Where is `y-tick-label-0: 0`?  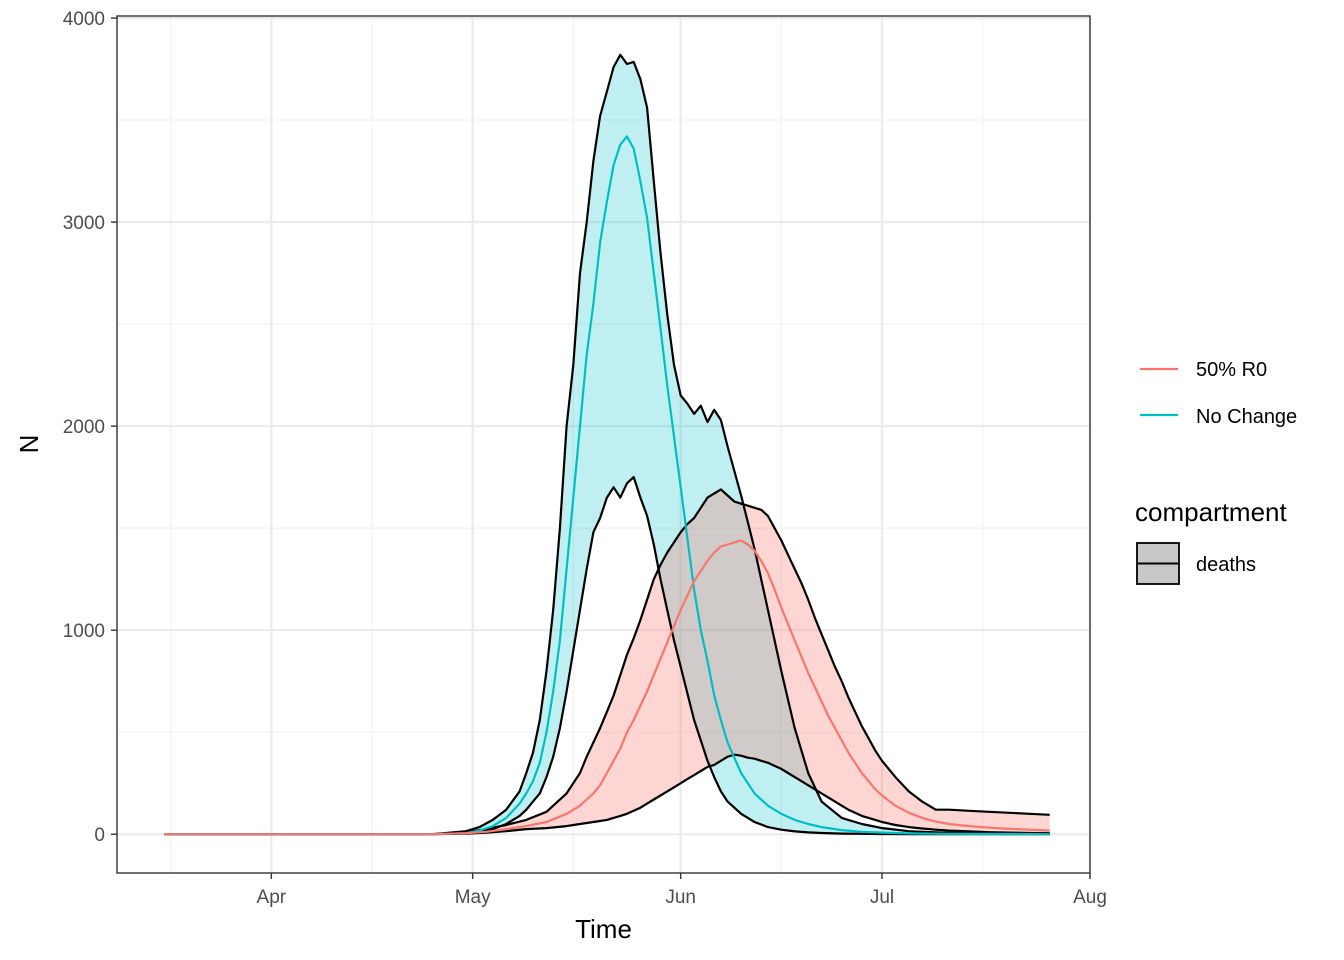
y-tick-label-0: 0 is located at coordinates (99, 835).